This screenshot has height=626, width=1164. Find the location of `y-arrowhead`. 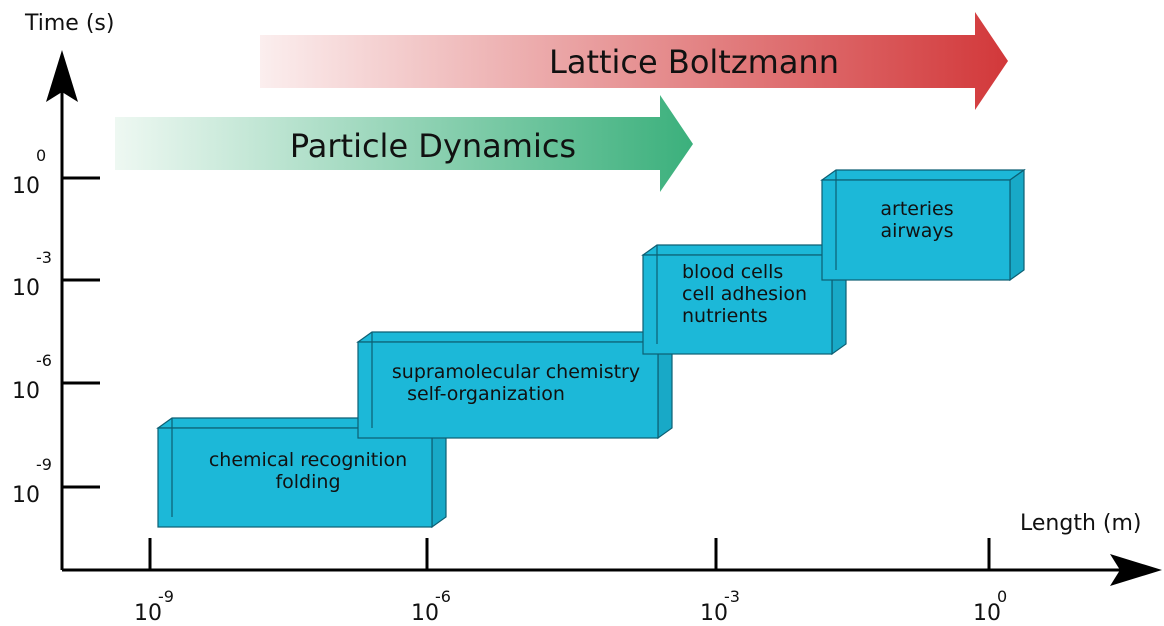

y-arrowhead is located at coordinates (62, 76).